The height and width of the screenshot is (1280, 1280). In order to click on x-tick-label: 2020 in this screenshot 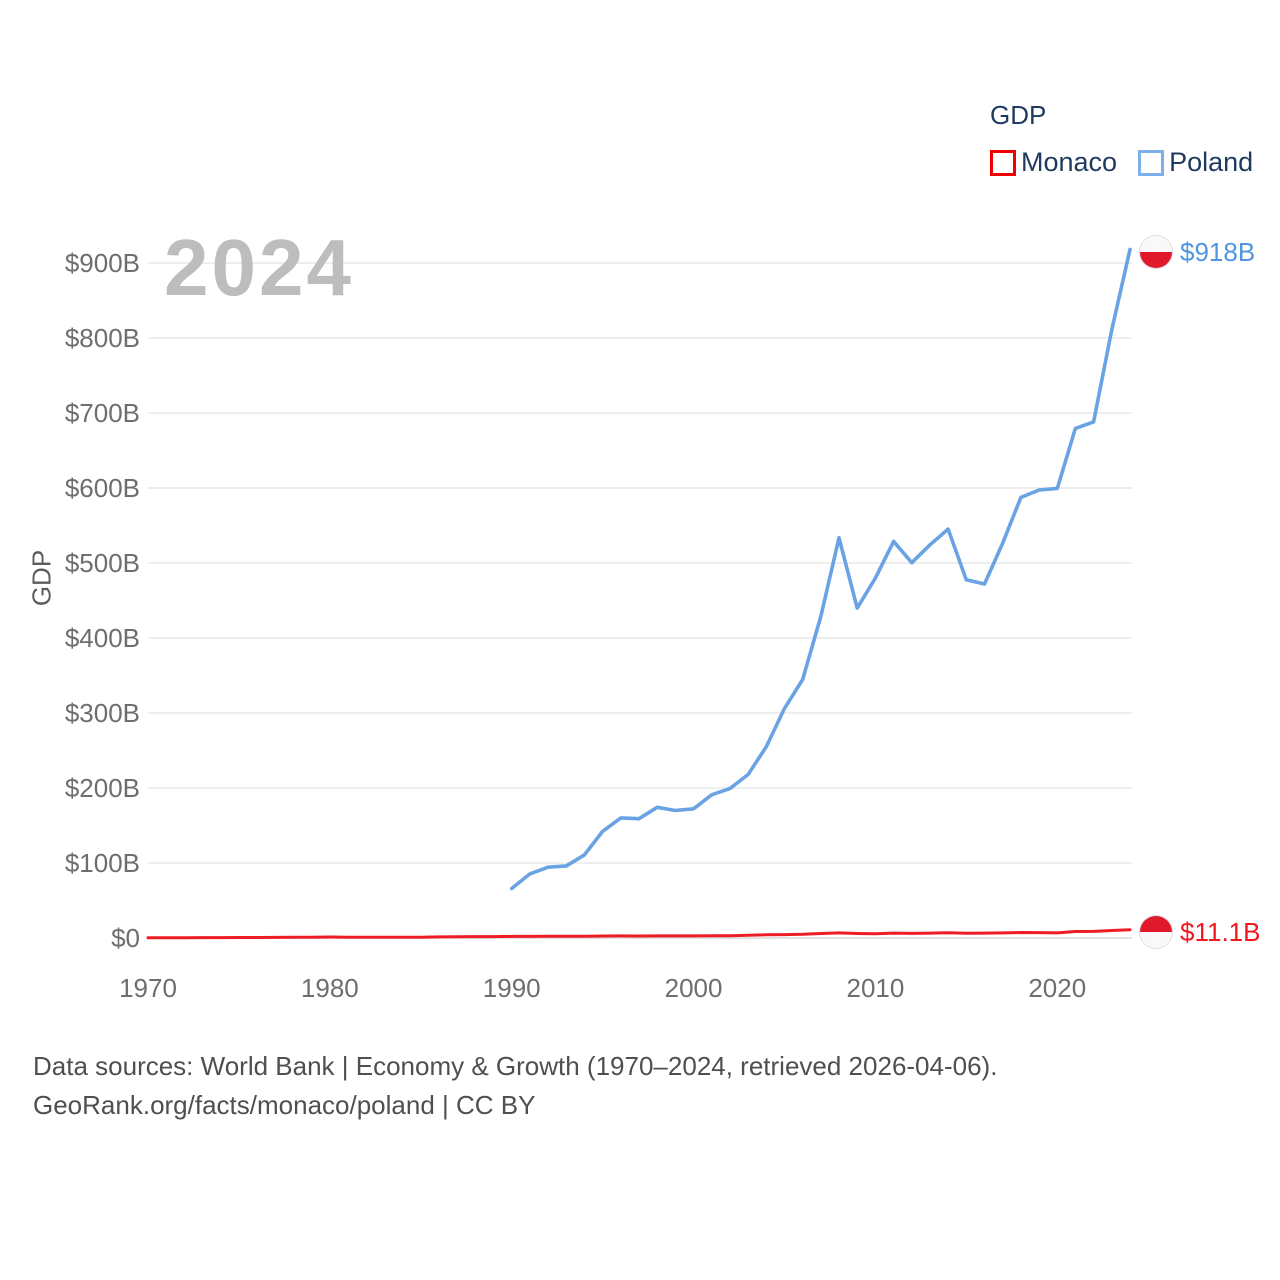, I will do `click(1057, 988)`.